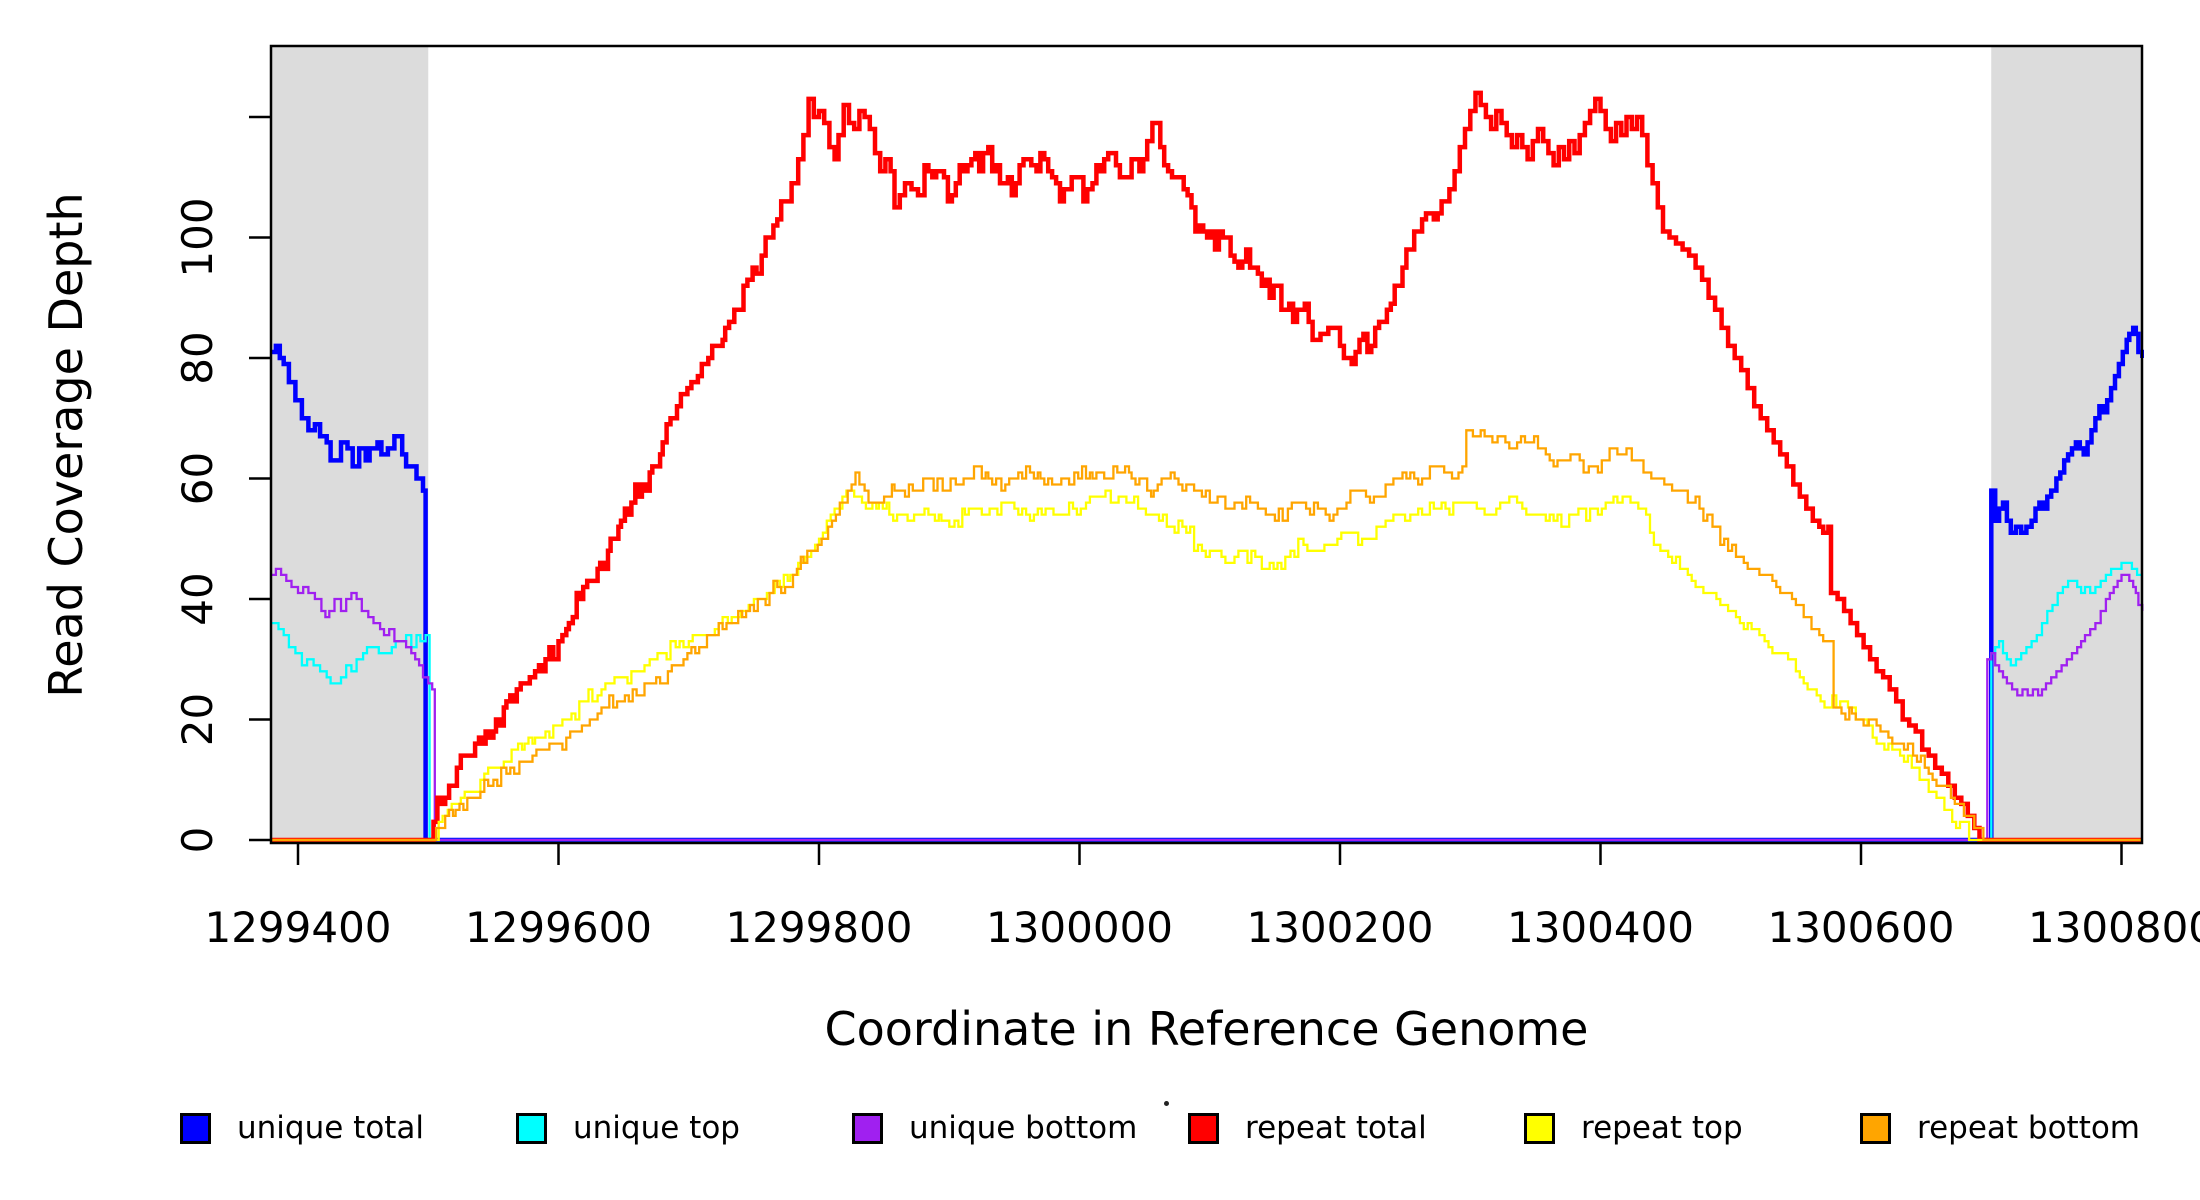 Image resolution: width=2200 pixels, height=1200 pixels. Describe the element at coordinates (197, 840) in the screenshot. I see `svg-text: 0` at that location.